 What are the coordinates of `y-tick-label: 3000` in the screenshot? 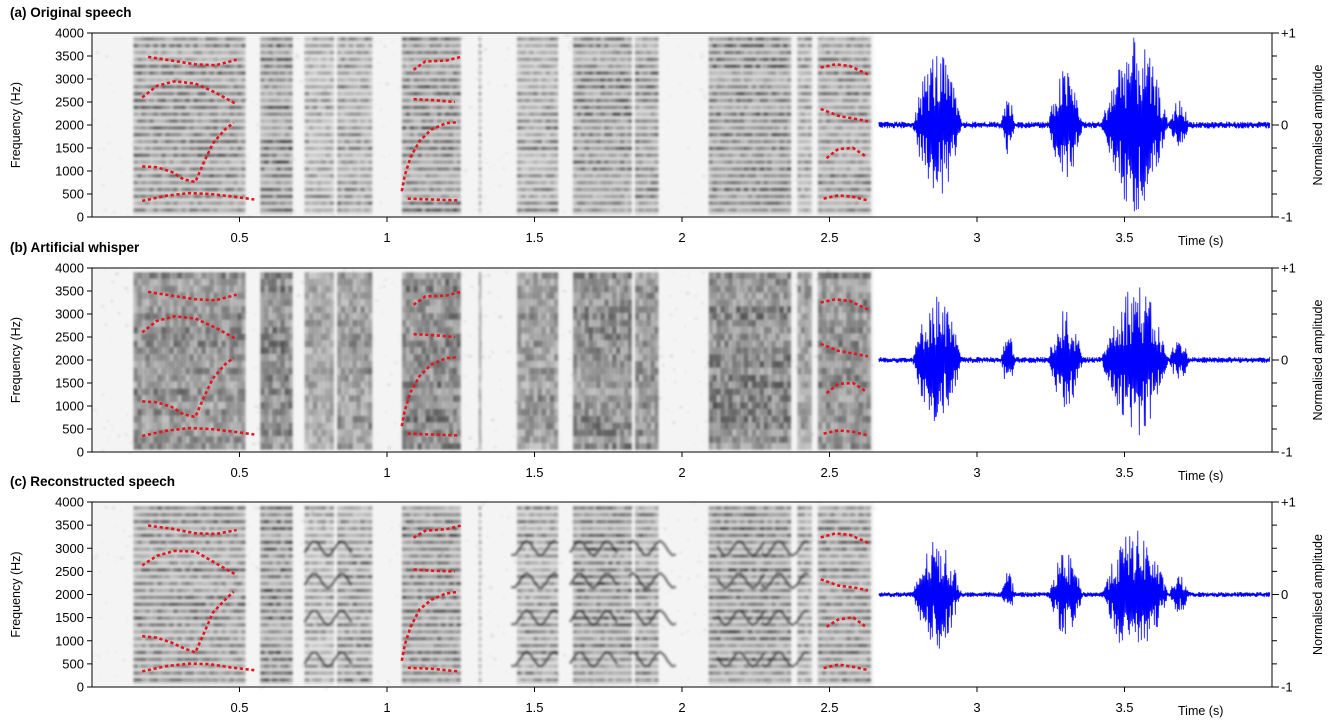 It's located at (69, 314).